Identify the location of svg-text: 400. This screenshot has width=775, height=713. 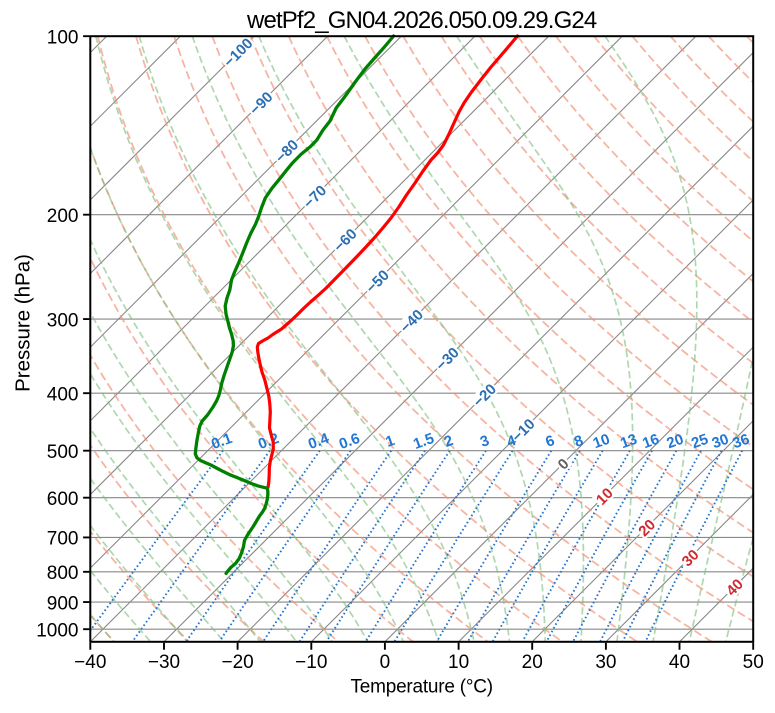
(63, 395).